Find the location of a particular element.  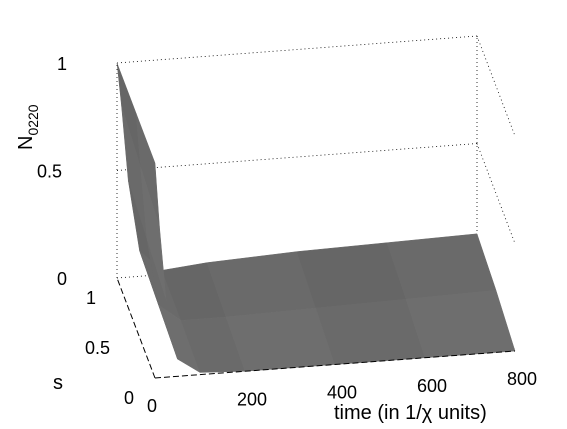

y-tick-label-0: 0 is located at coordinates (129, 398).